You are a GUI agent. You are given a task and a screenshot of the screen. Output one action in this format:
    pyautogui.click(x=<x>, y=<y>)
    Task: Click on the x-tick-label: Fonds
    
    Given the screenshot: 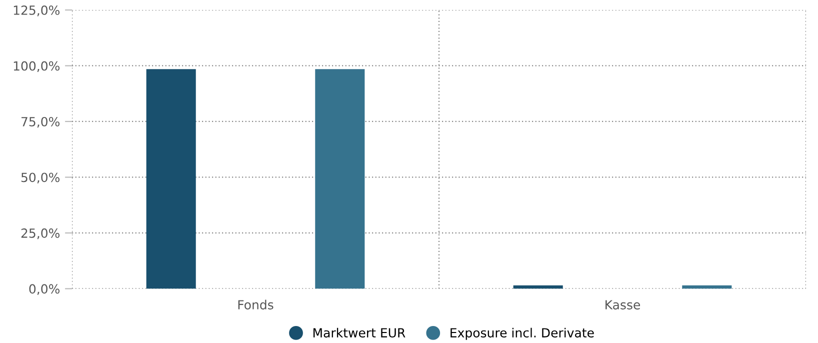 What is the action you would take?
    pyautogui.click(x=256, y=305)
    